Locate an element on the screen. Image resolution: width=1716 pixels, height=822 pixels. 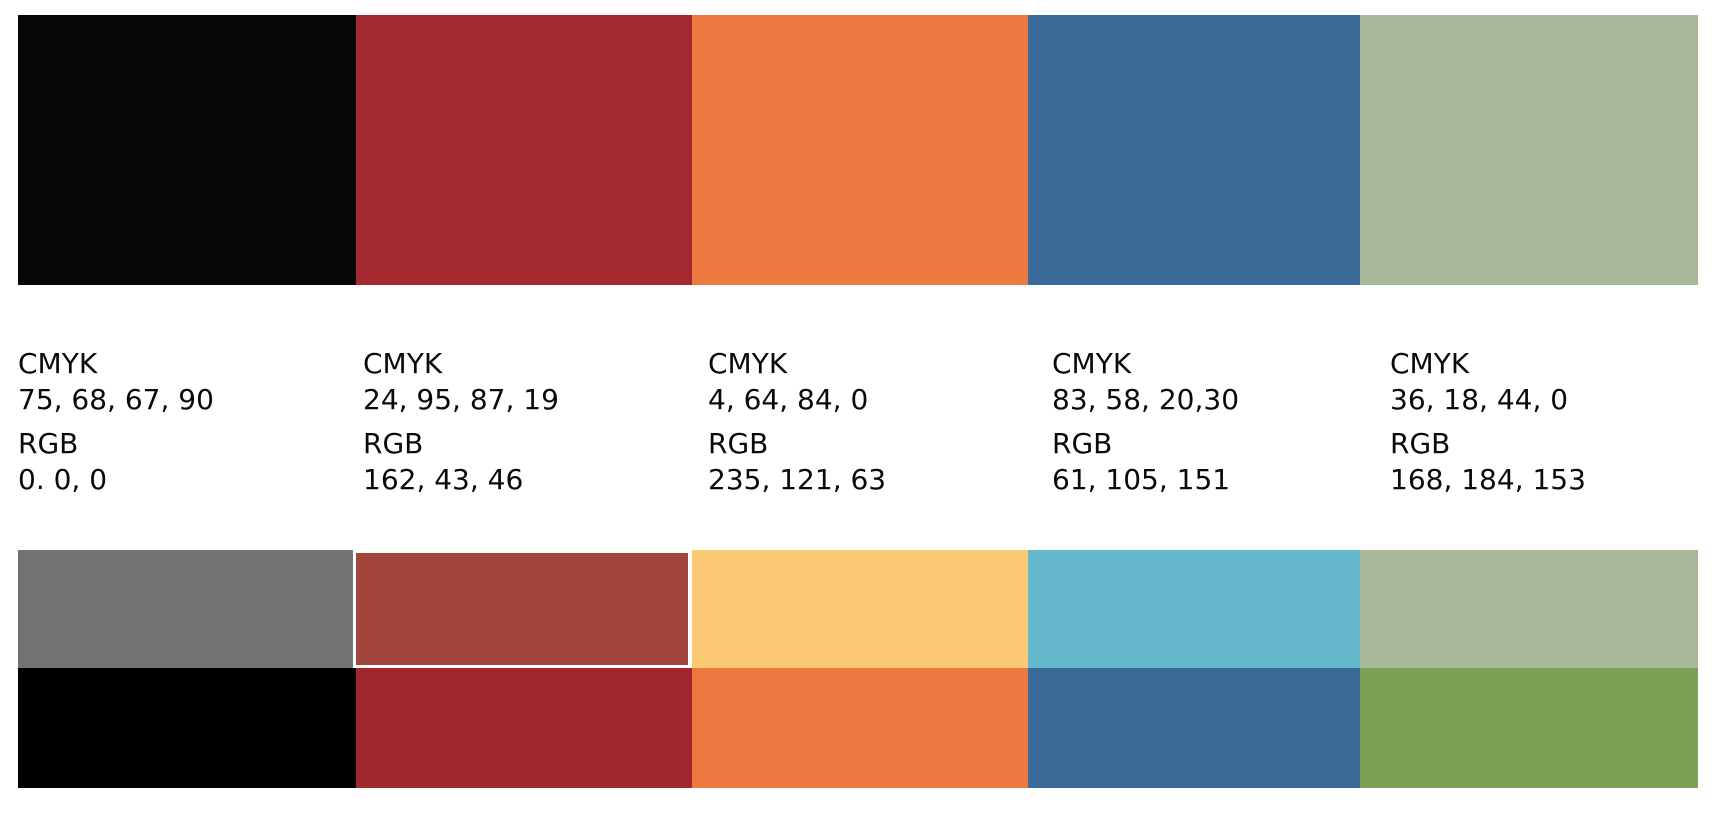
cmyk-value: 75, 68, 67, 90 is located at coordinates (116, 399).